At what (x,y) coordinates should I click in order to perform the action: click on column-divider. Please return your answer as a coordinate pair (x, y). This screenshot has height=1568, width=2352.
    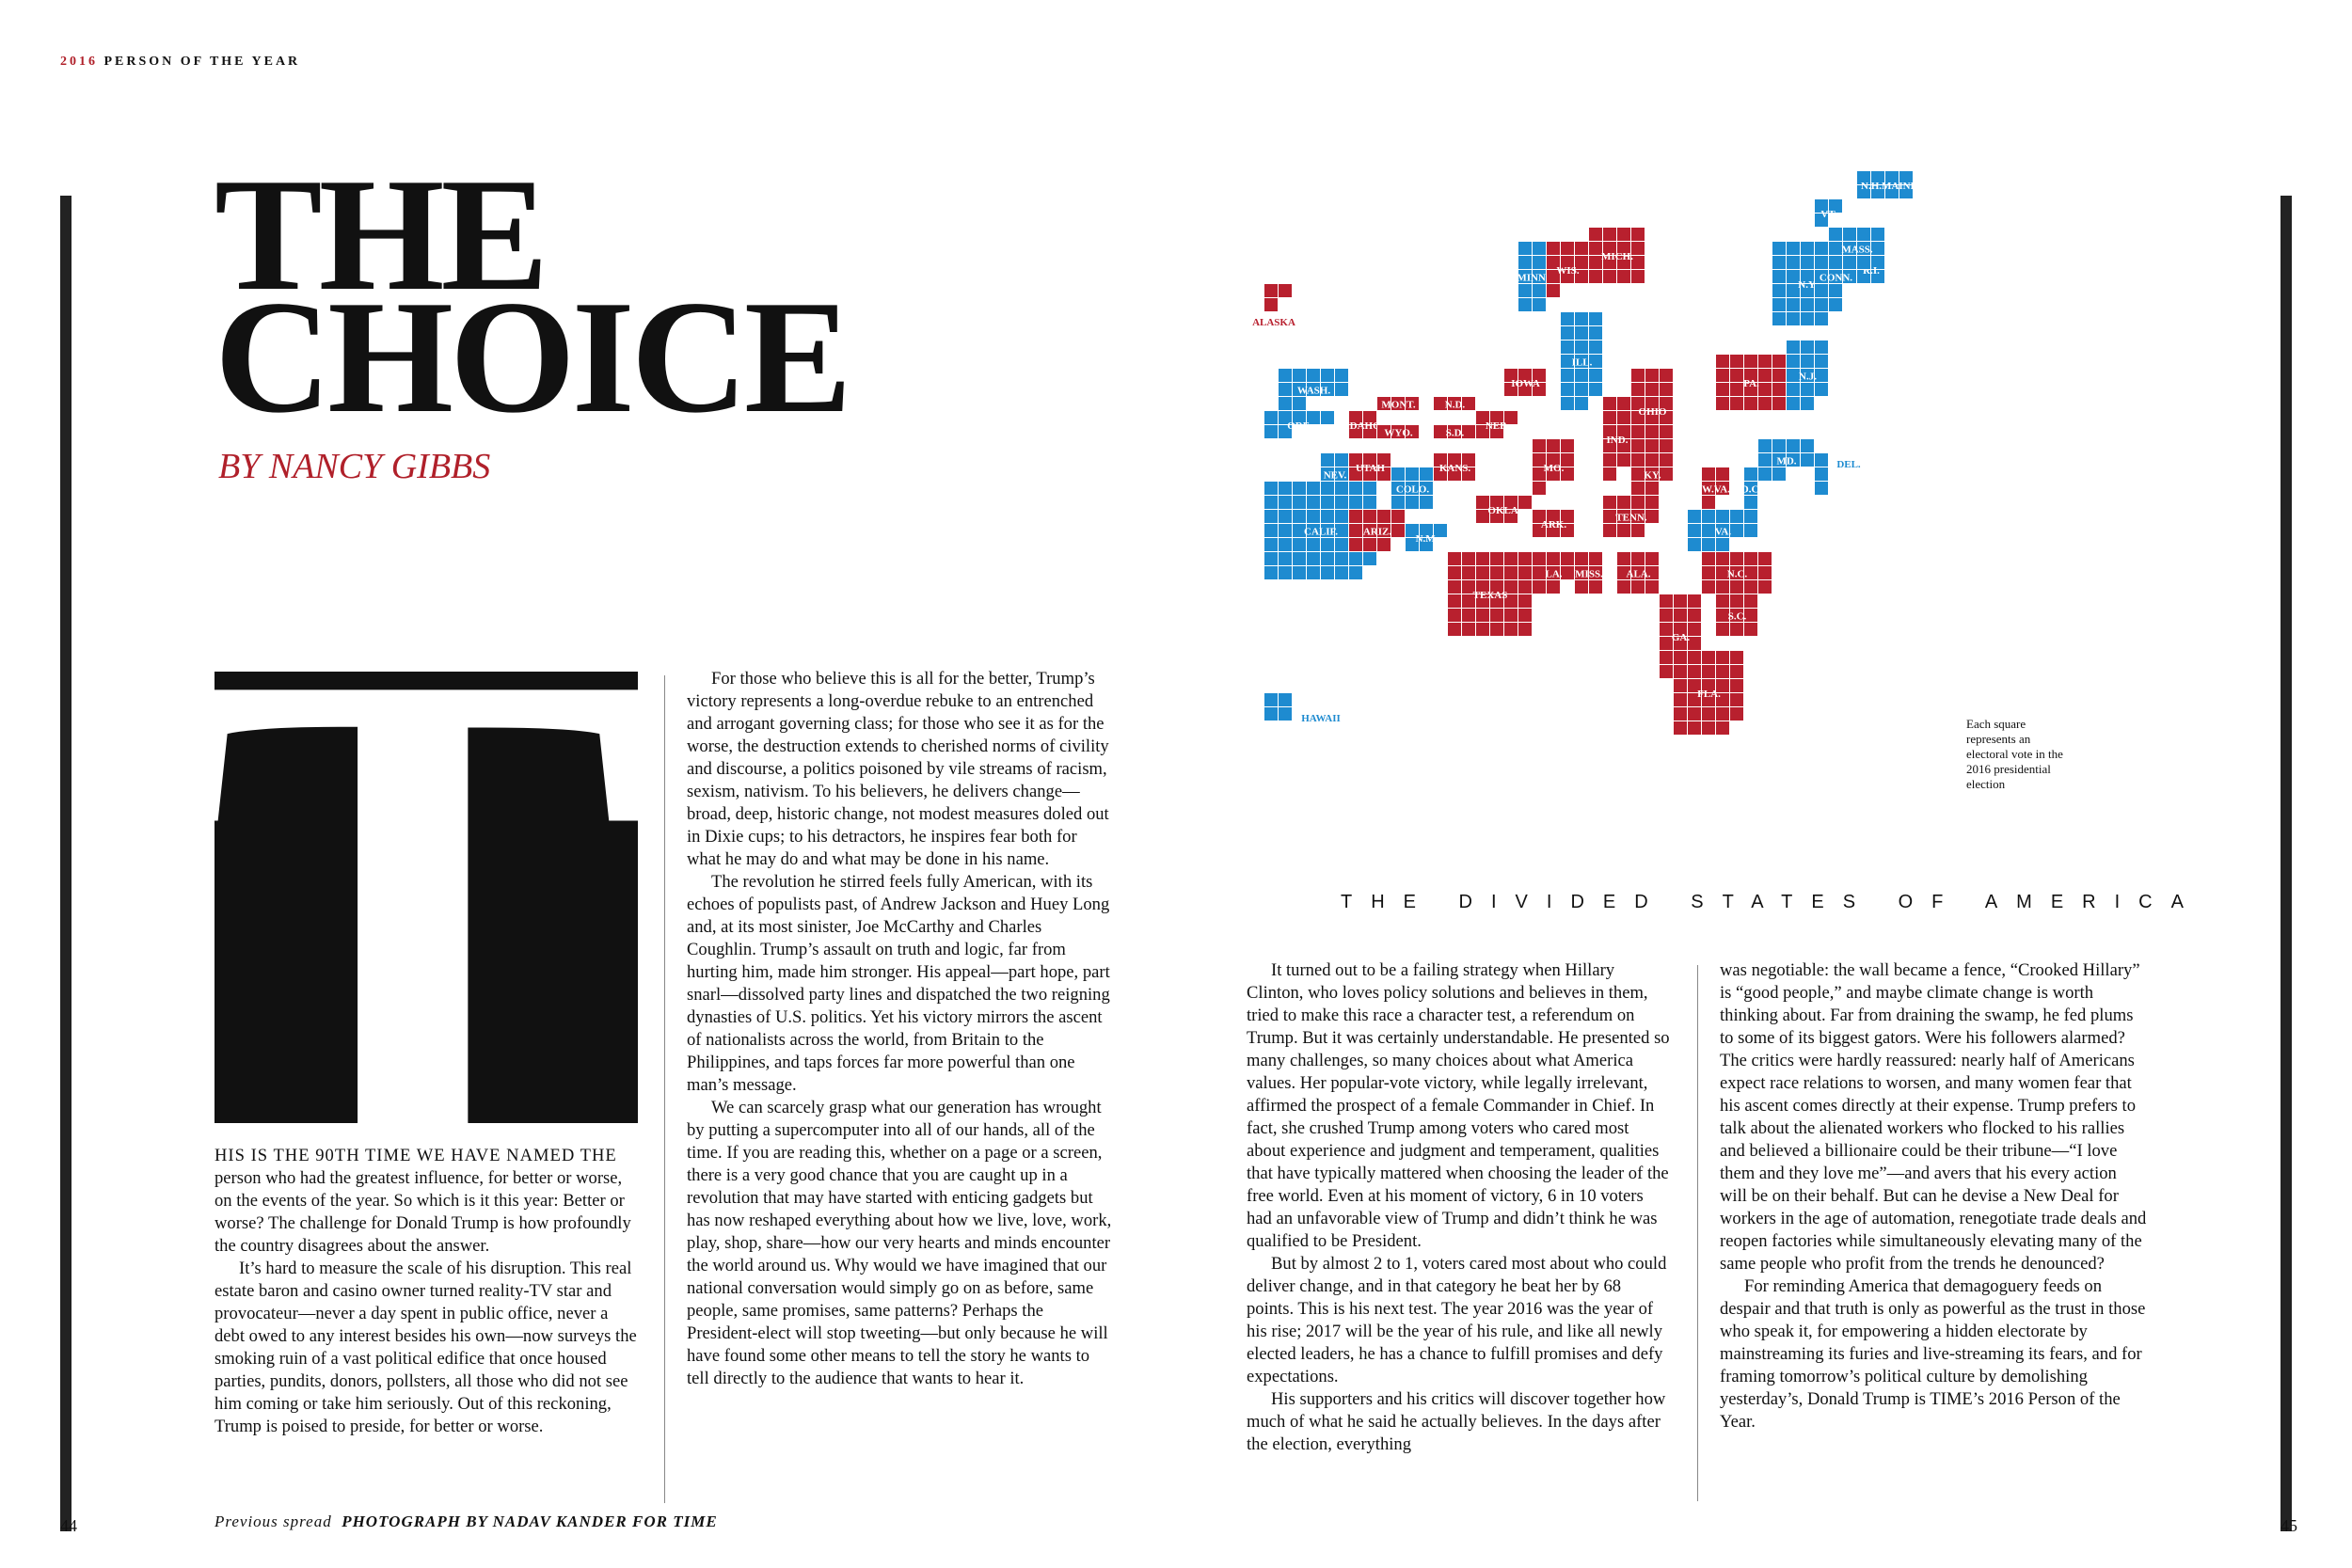
    Looking at the image, I should click on (664, 1089).